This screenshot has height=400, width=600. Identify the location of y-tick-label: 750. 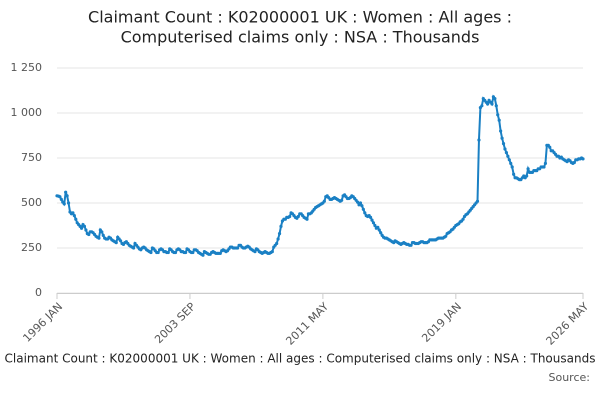
(31, 157).